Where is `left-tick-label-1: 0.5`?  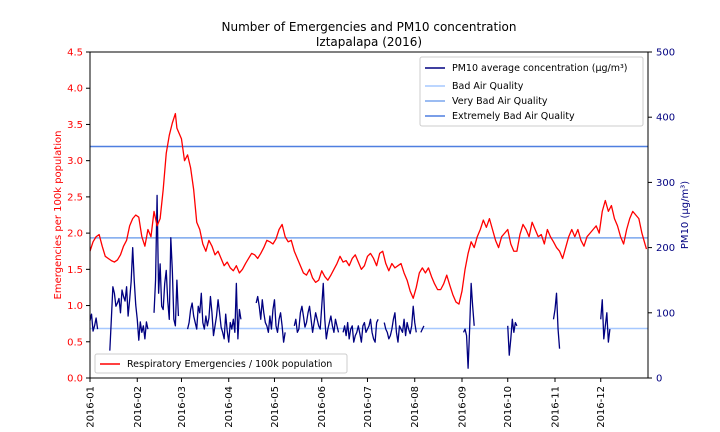
left-tick-label-1: 0.5 is located at coordinates (75, 342).